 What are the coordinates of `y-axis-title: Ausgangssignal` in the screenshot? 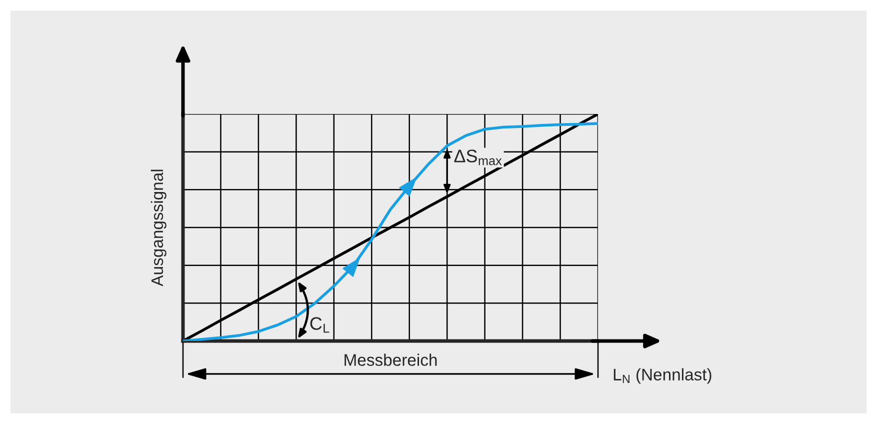 It's located at (158, 228).